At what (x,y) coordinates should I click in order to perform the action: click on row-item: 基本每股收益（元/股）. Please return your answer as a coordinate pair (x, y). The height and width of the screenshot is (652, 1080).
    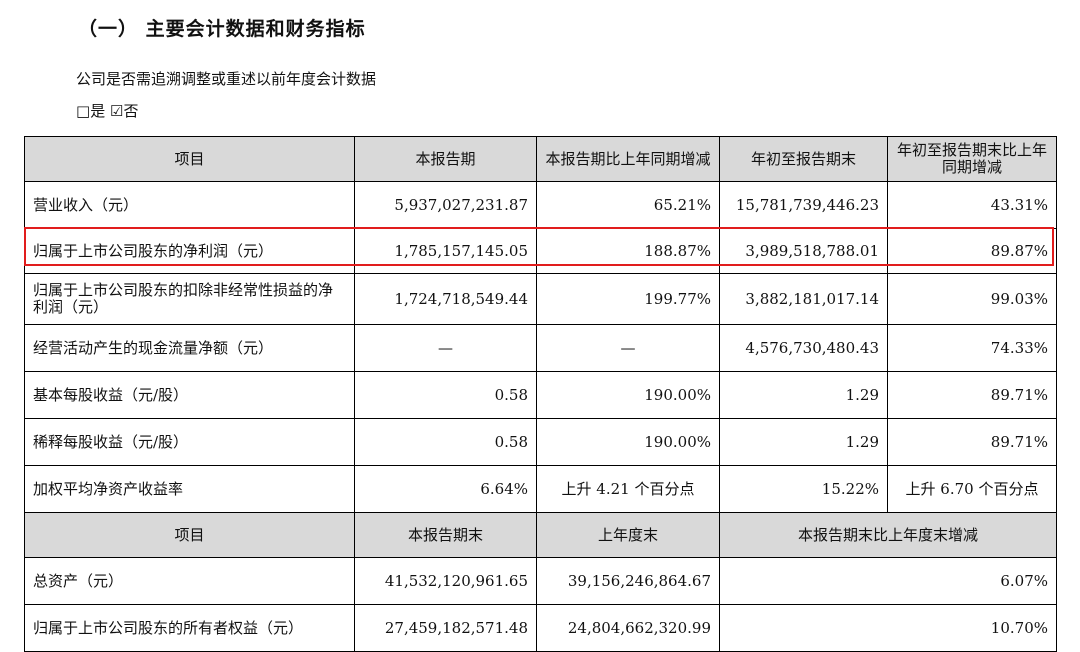
    Looking at the image, I should click on (189, 395).